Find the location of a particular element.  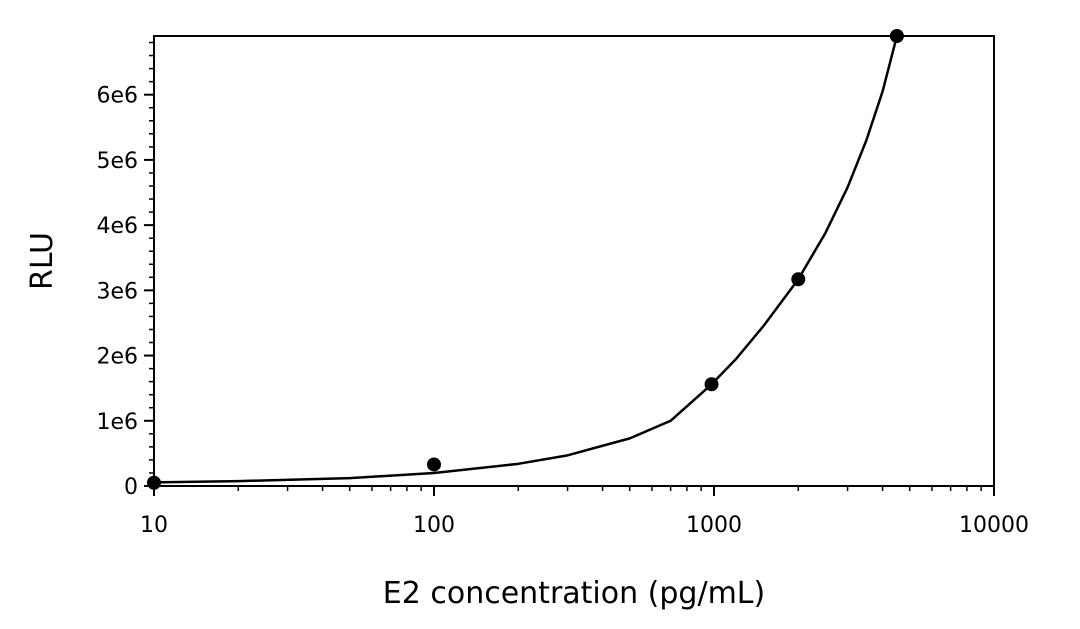

y-tick-label: 2e6 is located at coordinates (117, 357).